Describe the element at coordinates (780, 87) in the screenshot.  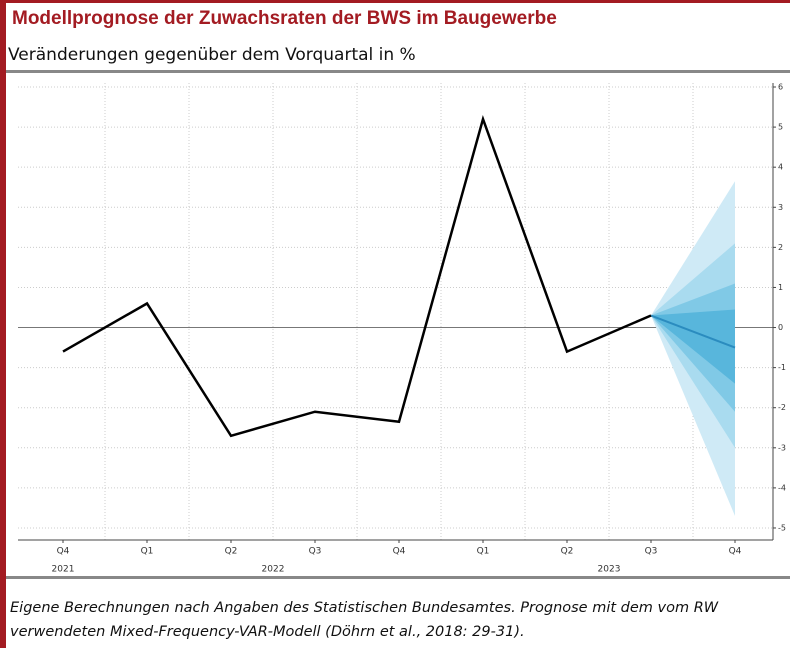
I see `y-tick-label: 6` at that location.